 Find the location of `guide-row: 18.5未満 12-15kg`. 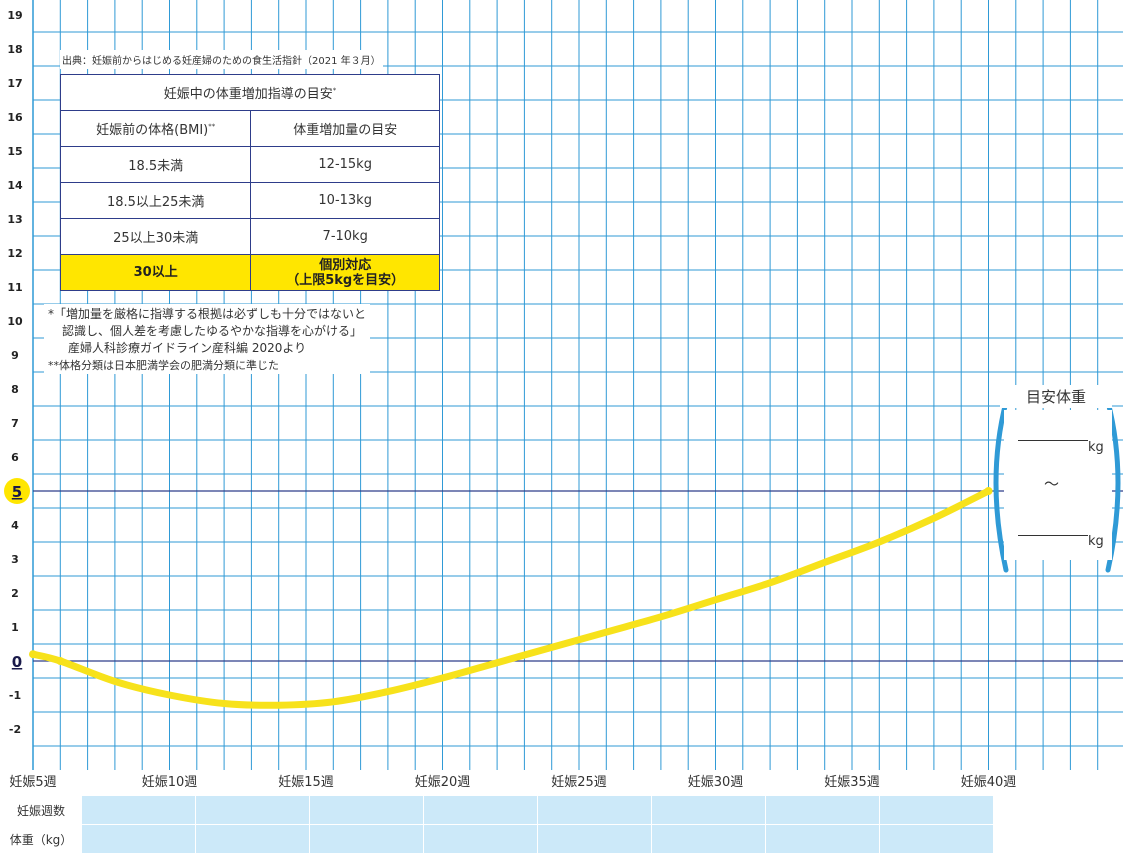

guide-row: 18.5未満 12-15kg is located at coordinates (249, 164).